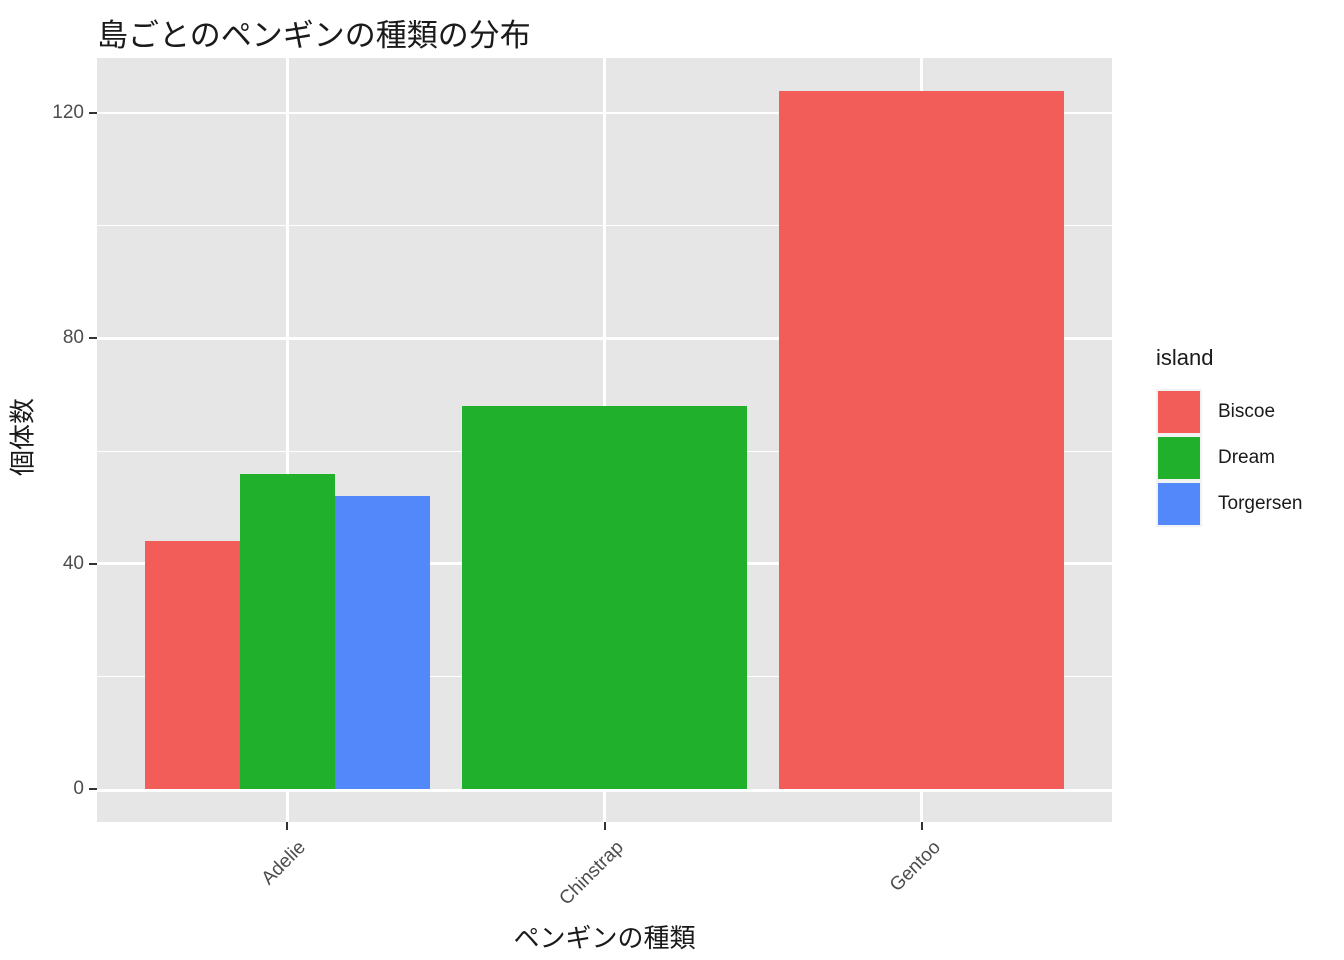  I want to click on legend-label-torgersen: Torgersen, so click(1260, 503).